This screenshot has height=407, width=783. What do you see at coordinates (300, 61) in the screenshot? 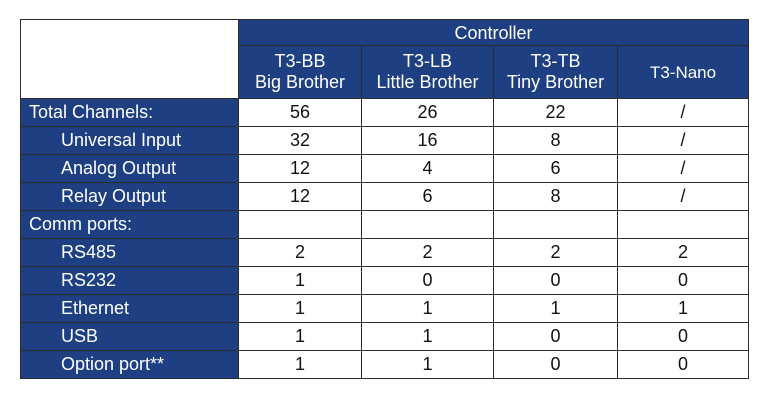
I see `model-code: T3-BB` at bounding box center [300, 61].